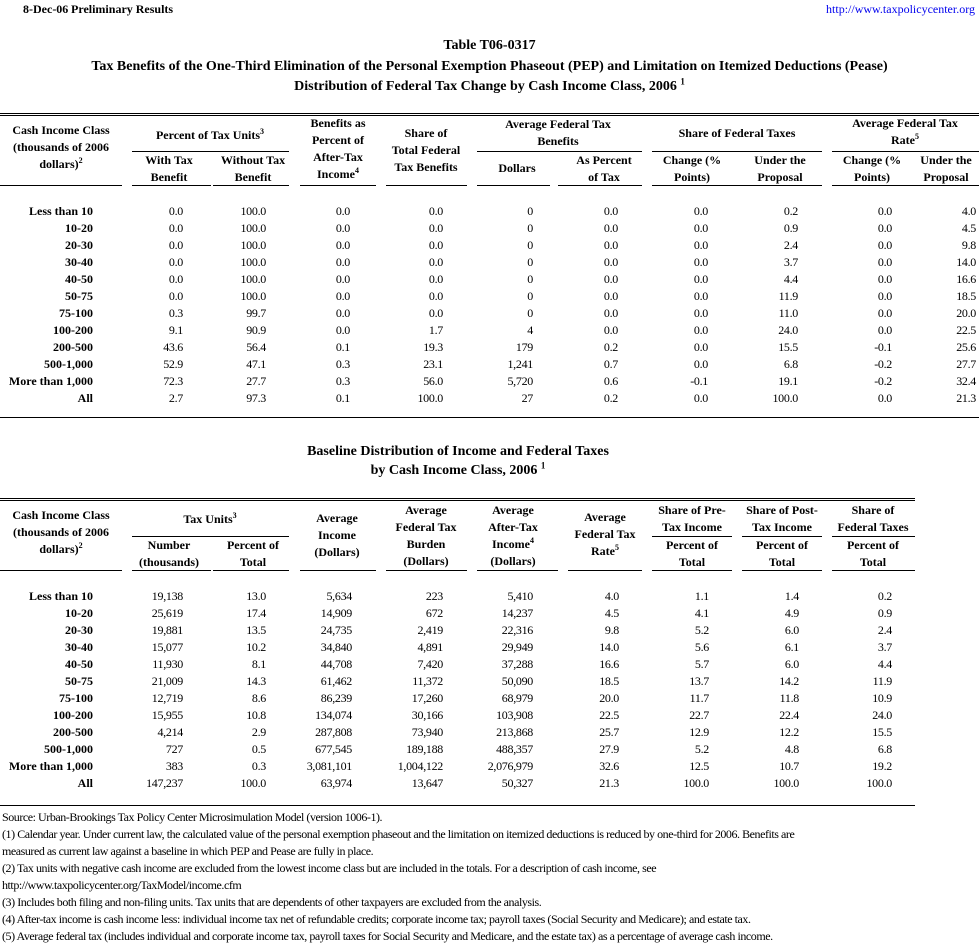 Image resolution: width=979 pixels, height=945 pixels. Describe the element at coordinates (342, 398) in the screenshot. I see `table-cell: 0.1` at that location.